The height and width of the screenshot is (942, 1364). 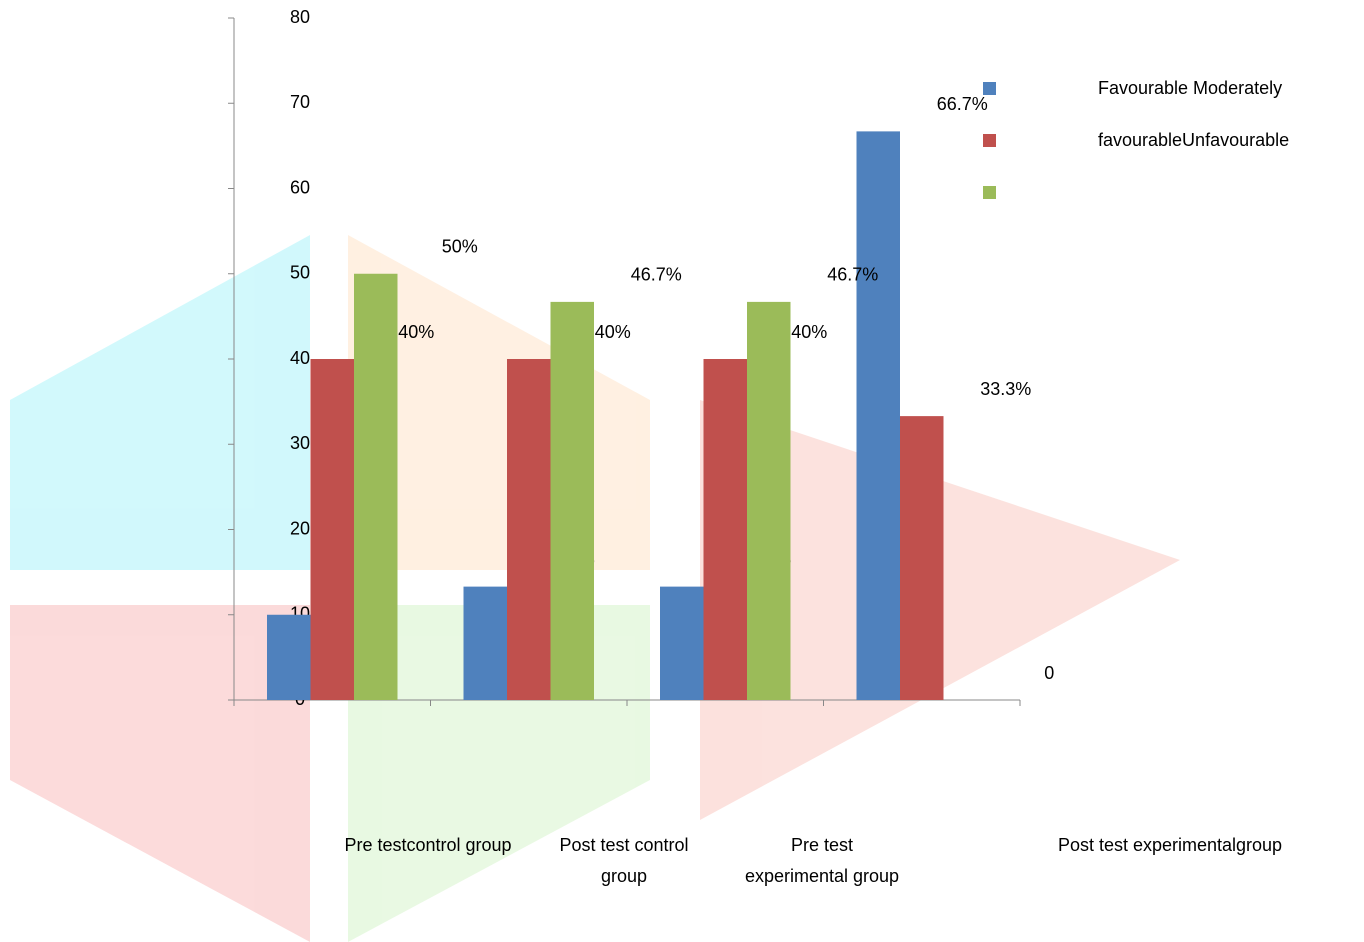 What do you see at coordinates (624, 860) in the screenshot?
I see `x-tick-label: Post test control group` at bounding box center [624, 860].